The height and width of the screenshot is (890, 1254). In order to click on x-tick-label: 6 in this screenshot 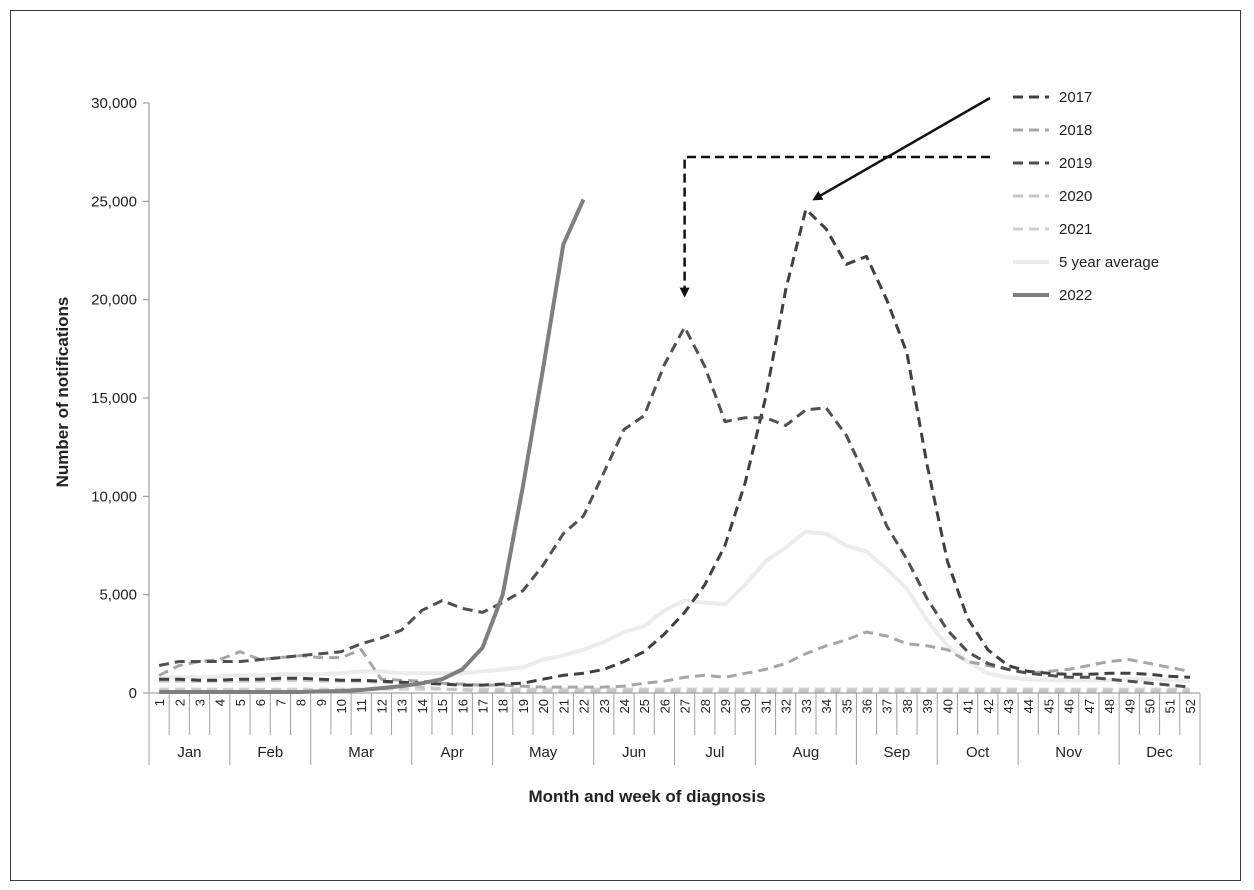, I will do `click(260, 702)`.